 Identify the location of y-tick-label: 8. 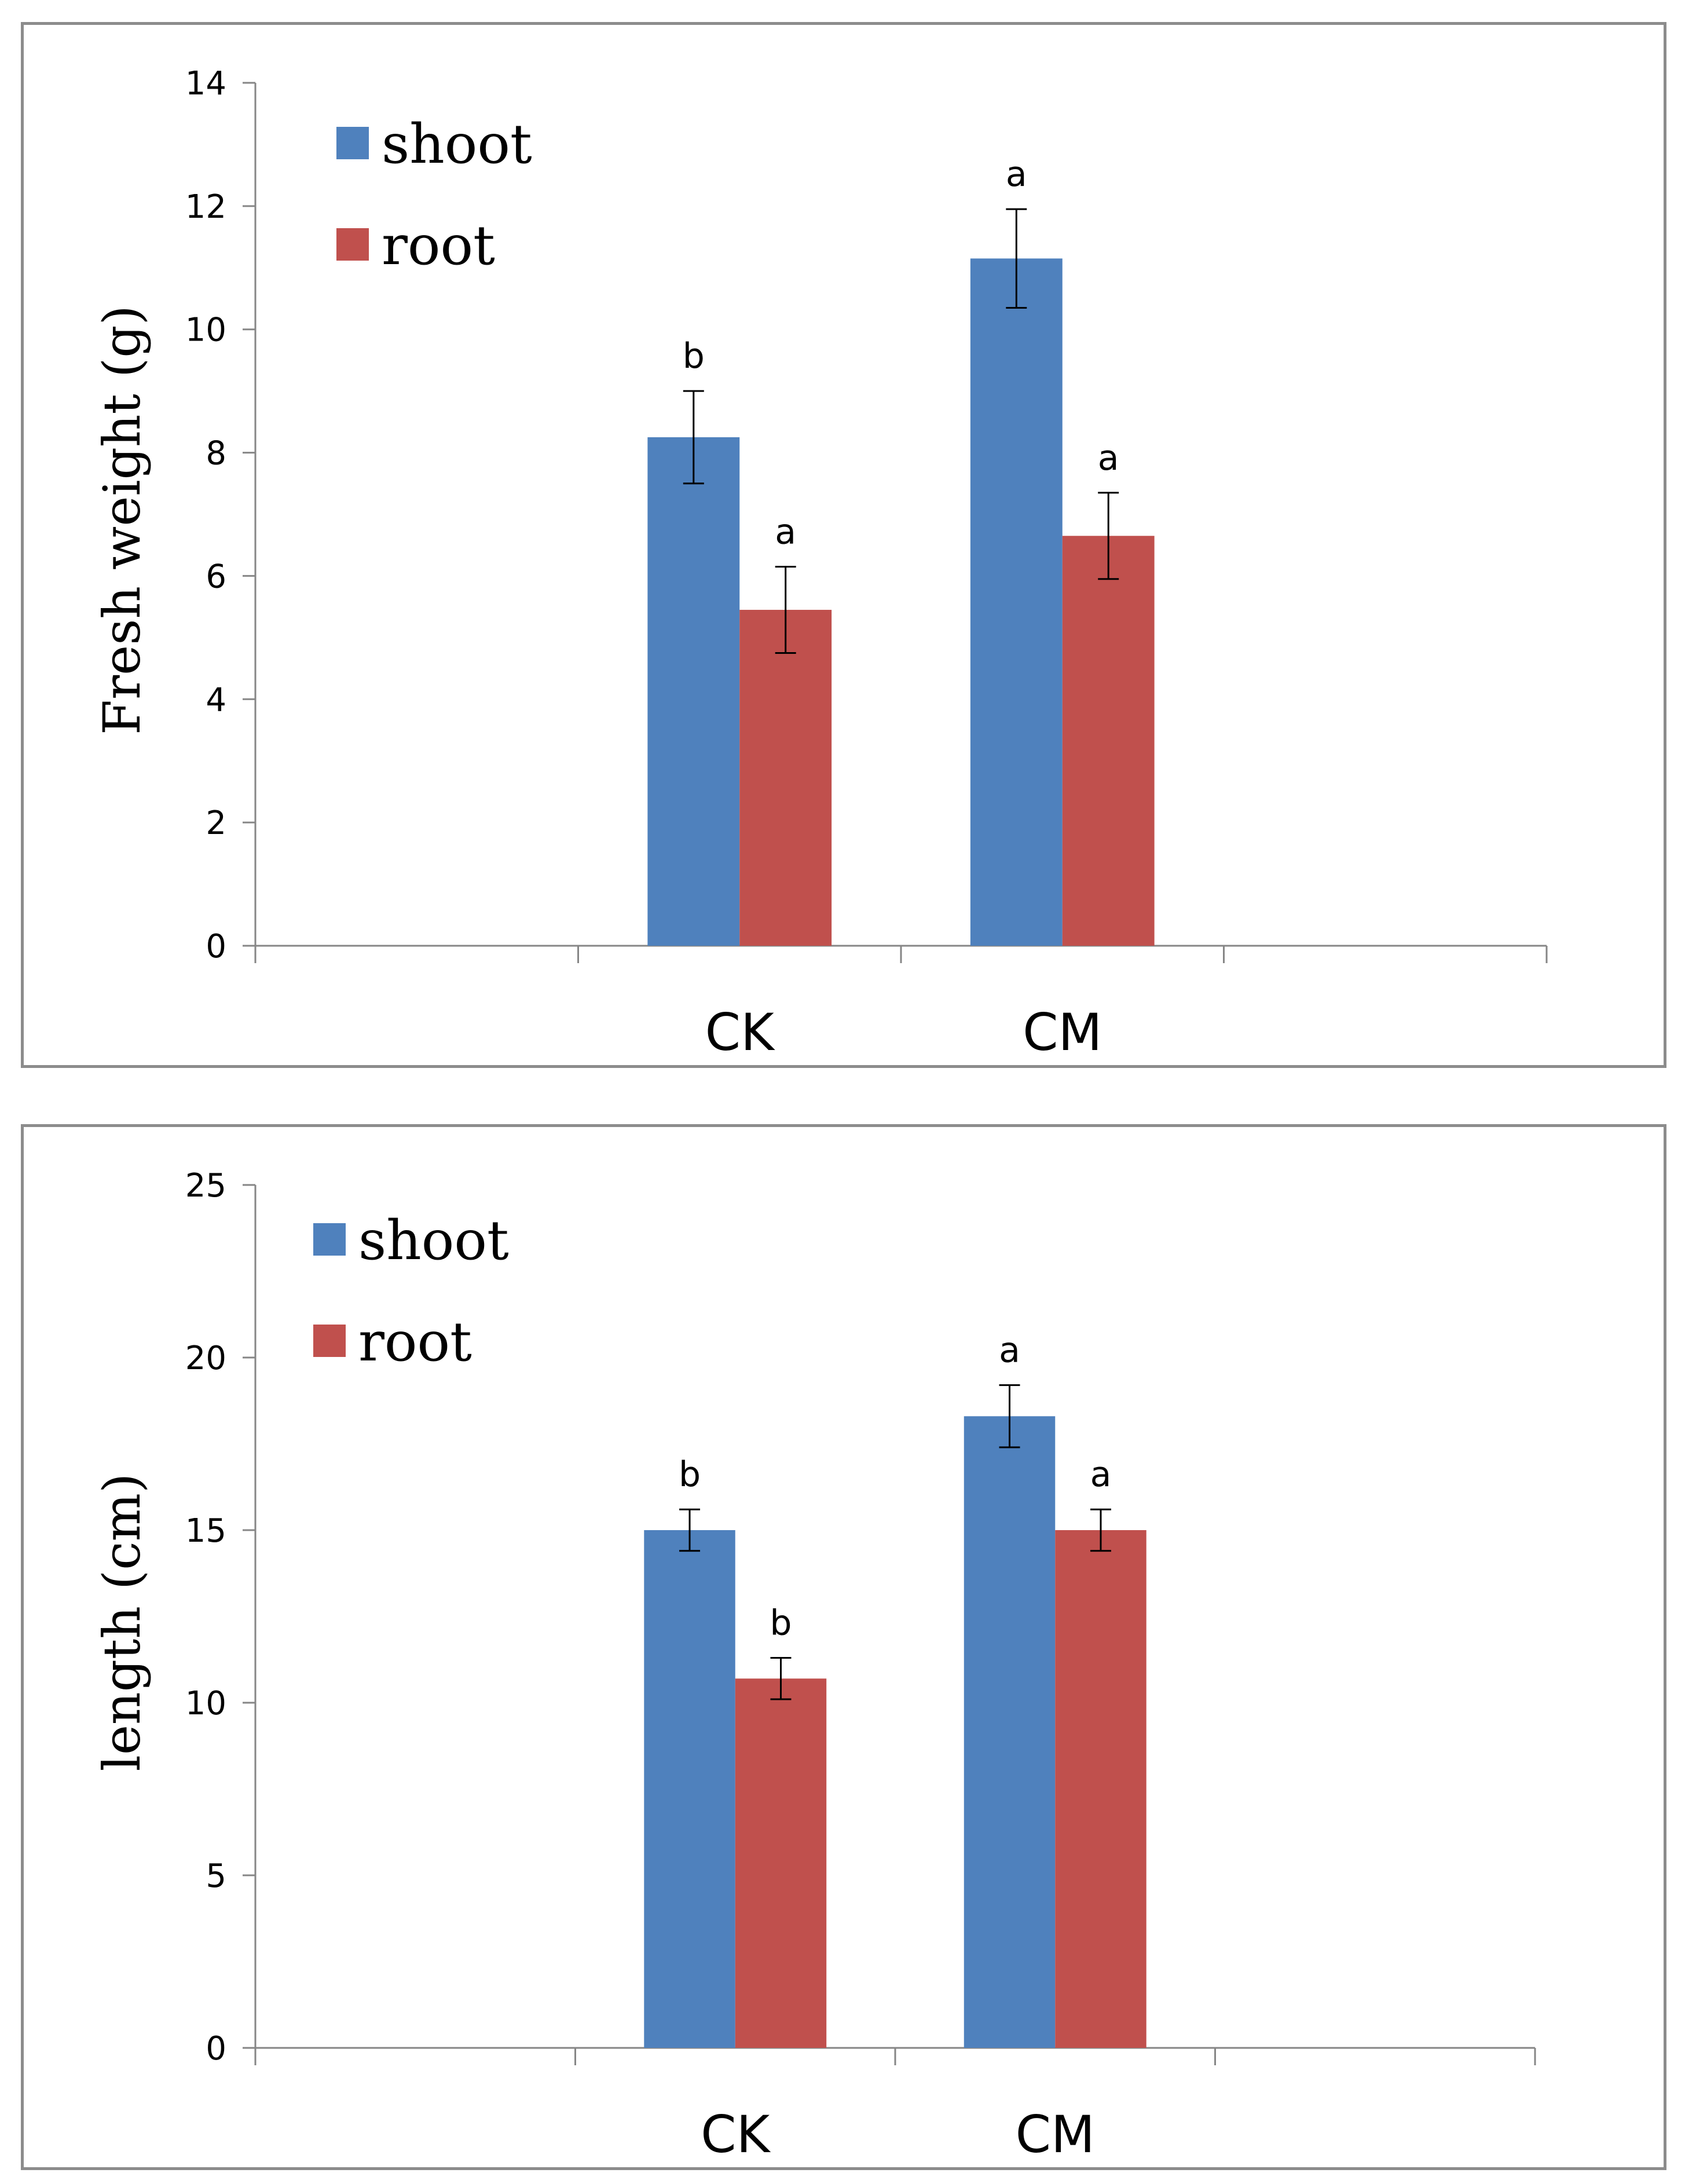
(216, 454).